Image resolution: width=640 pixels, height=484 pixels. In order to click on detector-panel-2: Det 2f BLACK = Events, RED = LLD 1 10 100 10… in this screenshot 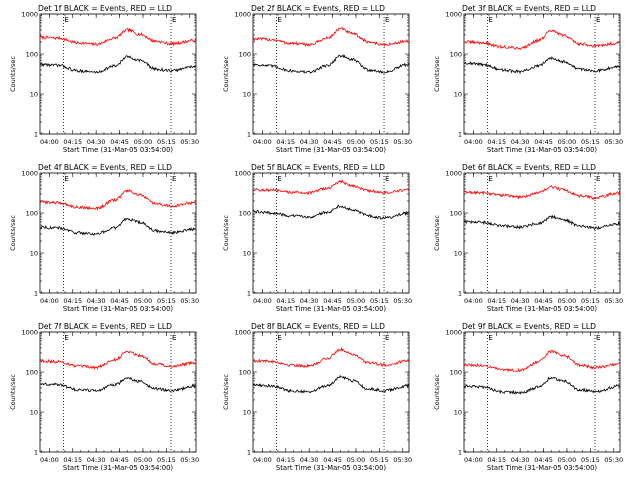, I will do `click(317, 79)`.